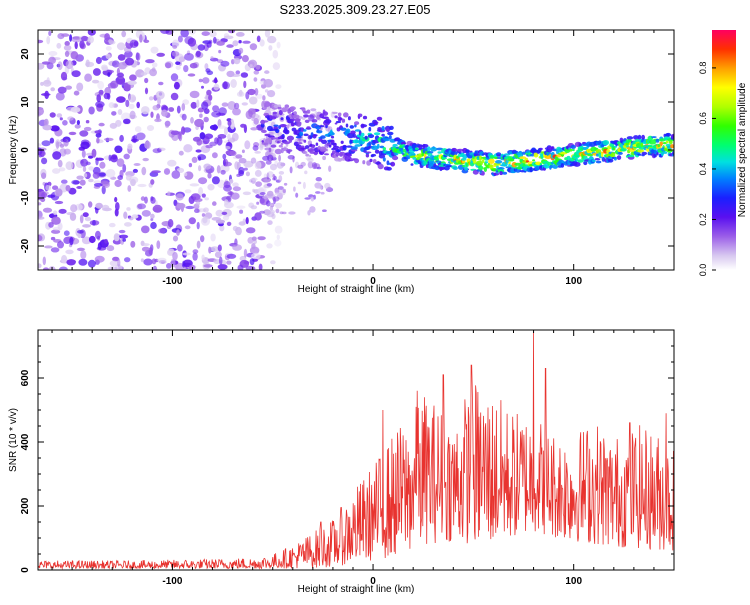  Describe the element at coordinates (354, 9) in the screenshot. I see `figure-title: S233.2025.309.23.27.E05` at that location.